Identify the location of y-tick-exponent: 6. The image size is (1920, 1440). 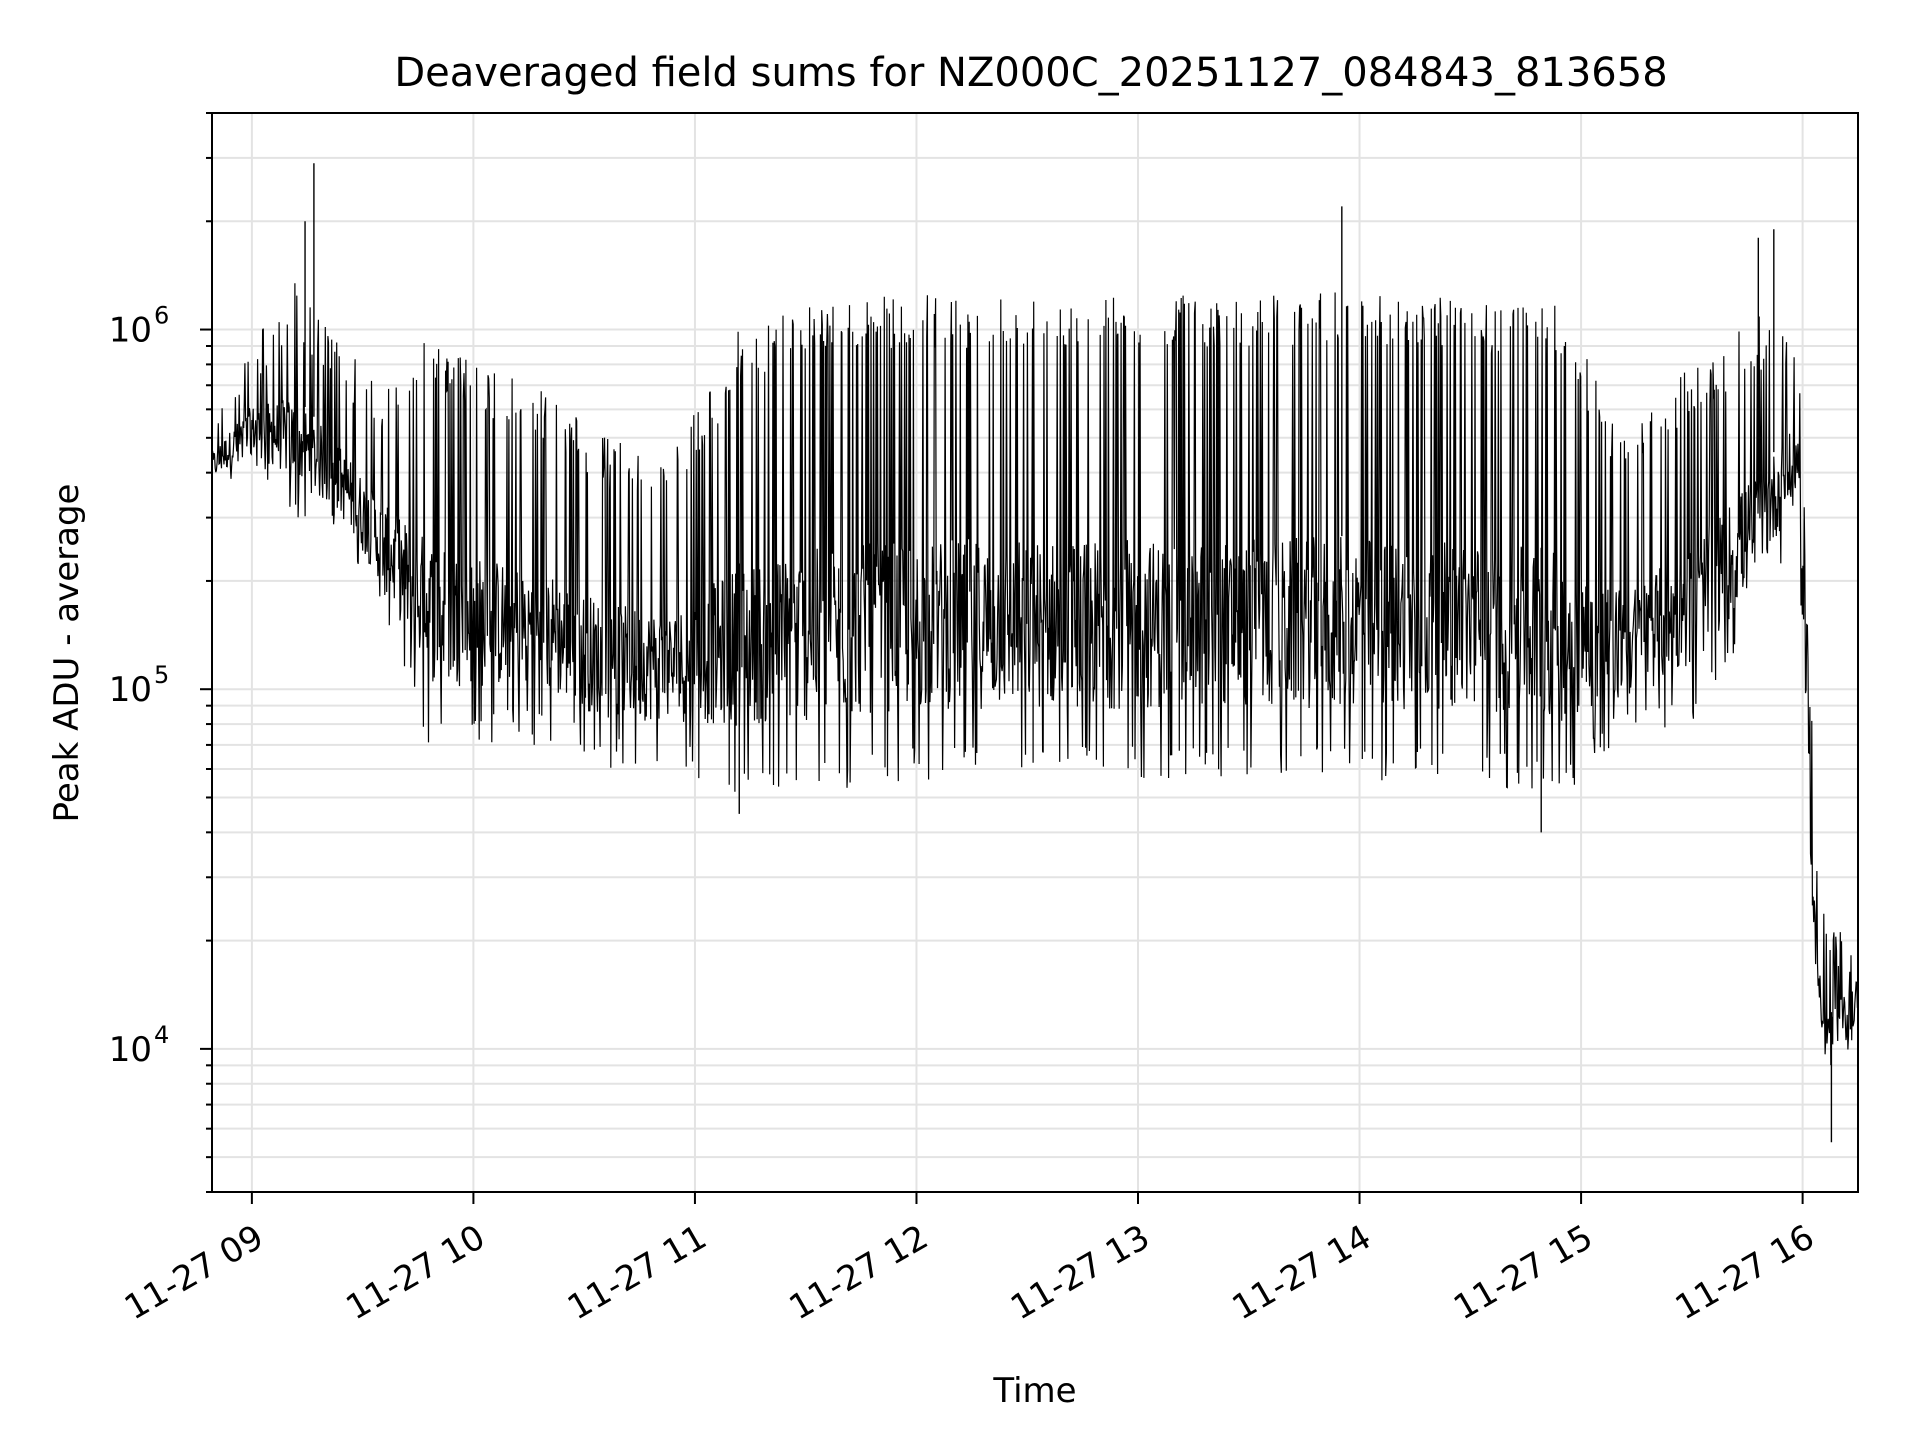
(161, 316).